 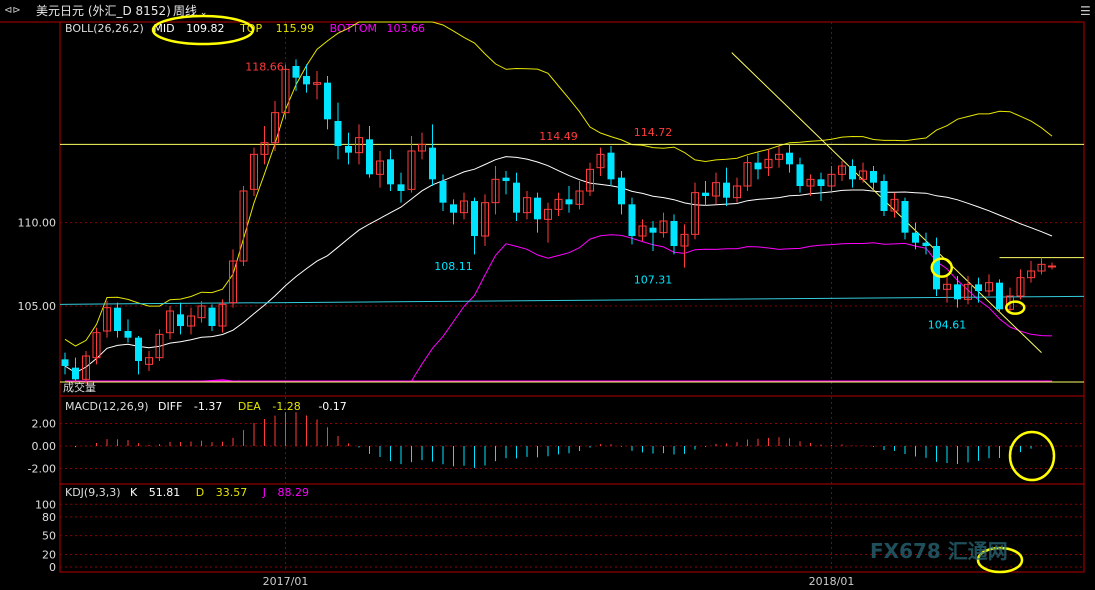 What do you see at coordinates (200, 492) in the screenshot?
I see `kdj-d-label: D` at bounding box center [200, 492].